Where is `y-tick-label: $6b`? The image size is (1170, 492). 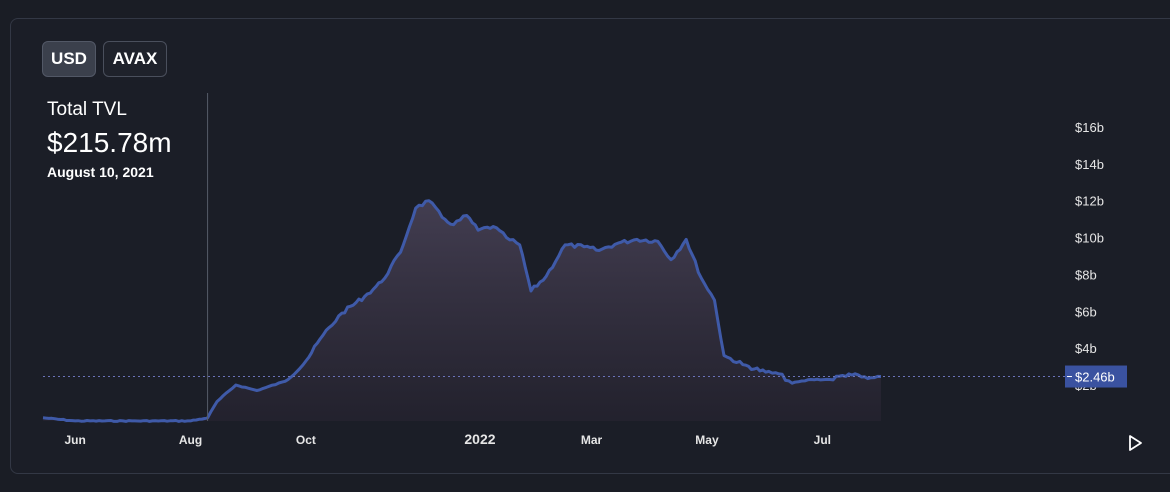 y-tick-label: $6b is located at coordinates (1086, 311).